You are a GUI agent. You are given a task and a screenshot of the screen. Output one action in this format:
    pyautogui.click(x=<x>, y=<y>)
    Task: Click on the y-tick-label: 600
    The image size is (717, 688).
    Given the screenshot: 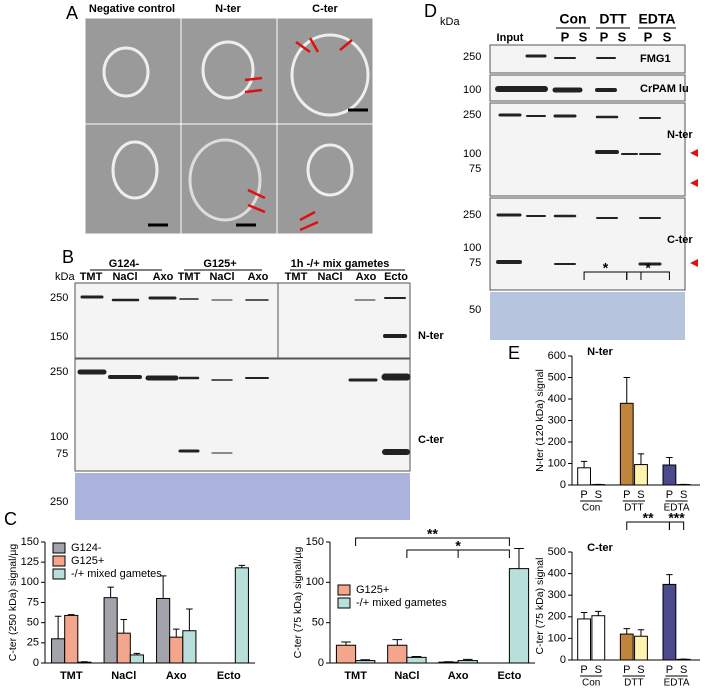 What is the action you would take?
    pyautogui.click(x=557, y=356)
    